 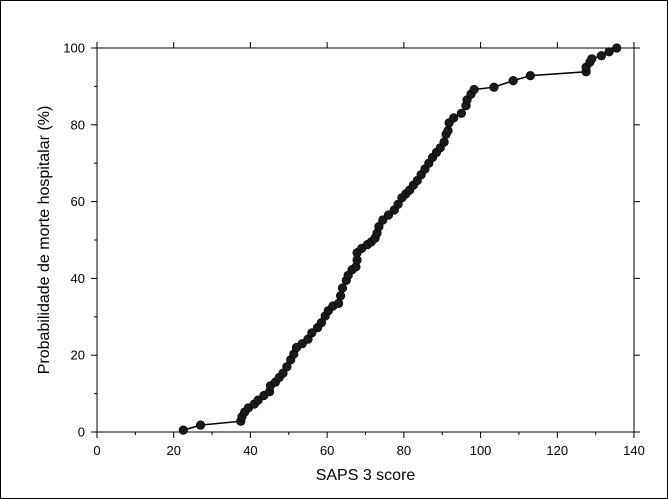 I want to click on x-tick-label: 140, so click(x=634, y=450).